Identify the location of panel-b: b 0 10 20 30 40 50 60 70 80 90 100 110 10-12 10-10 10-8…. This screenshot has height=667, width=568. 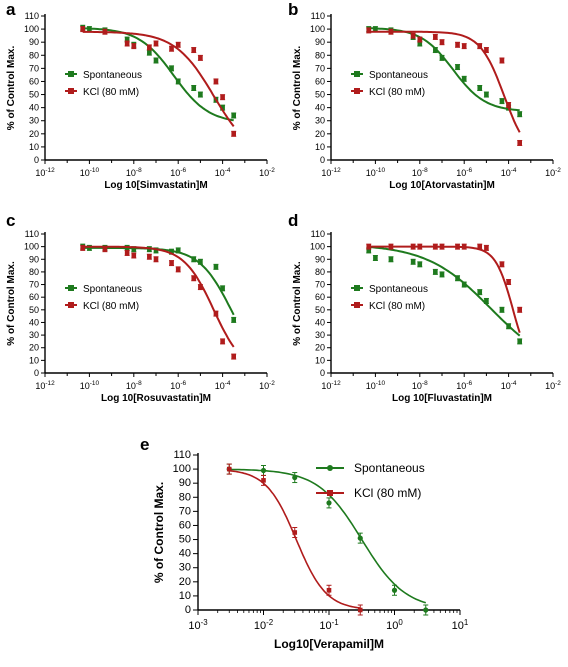
(424, 95).